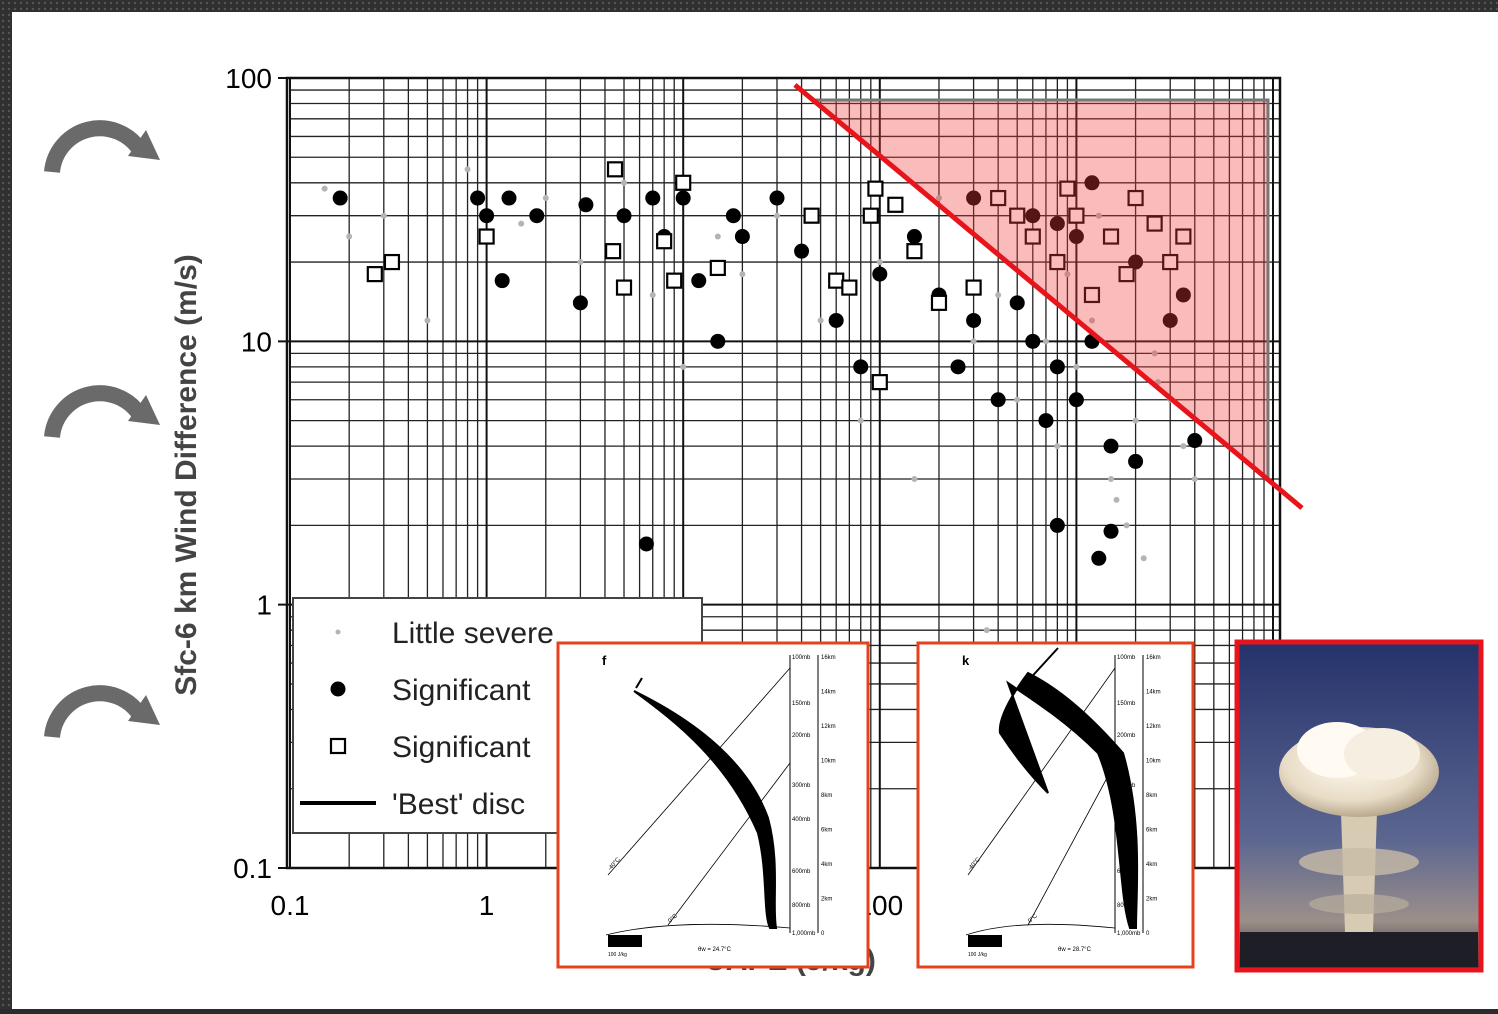 This screenshot has height=1014, width=1498. Describe the element at coordinates (264, 605) in the screenshot. I see `y-tick-label: 1` at that location.